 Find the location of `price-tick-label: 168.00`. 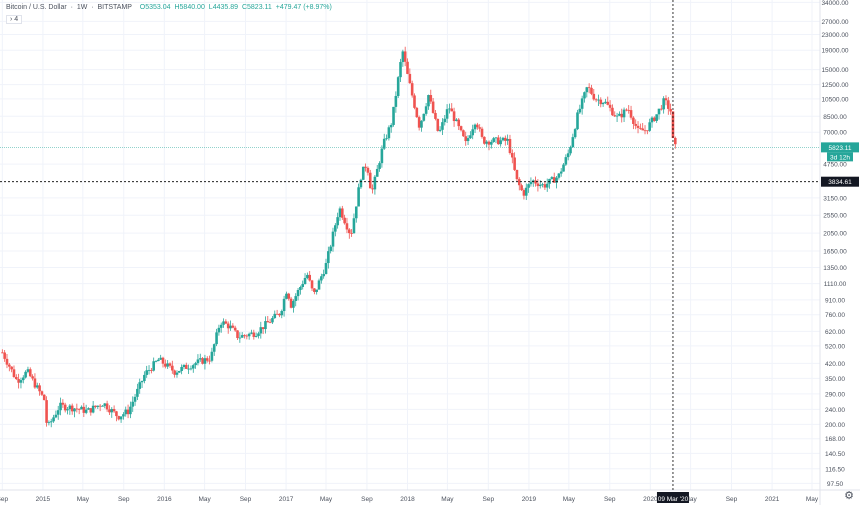

price-tick-label: 168.00 is located at coordinates (835, 439).